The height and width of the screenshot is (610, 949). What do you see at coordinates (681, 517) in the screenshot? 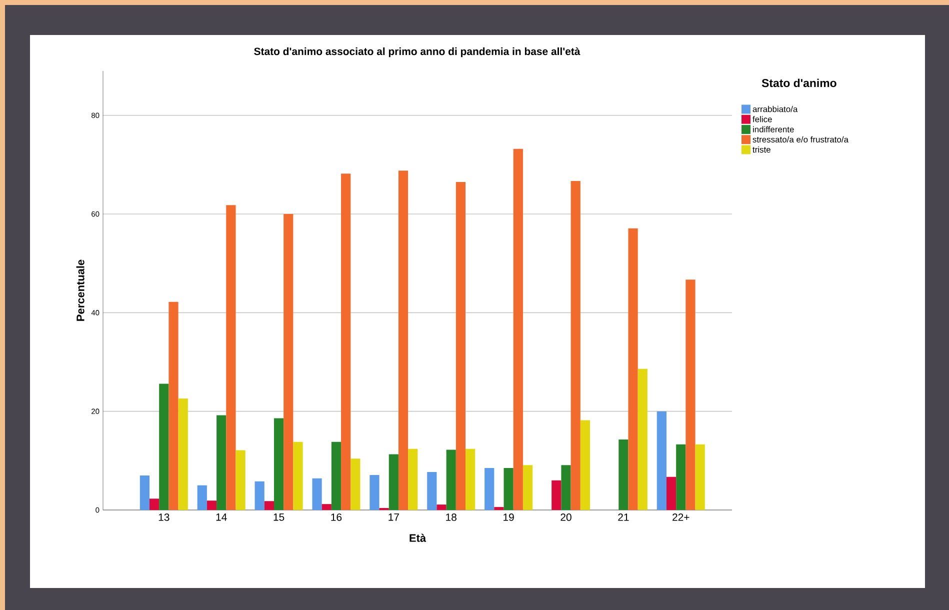
I see `x-tick-label: 22+` at bounding box center [681, 517].